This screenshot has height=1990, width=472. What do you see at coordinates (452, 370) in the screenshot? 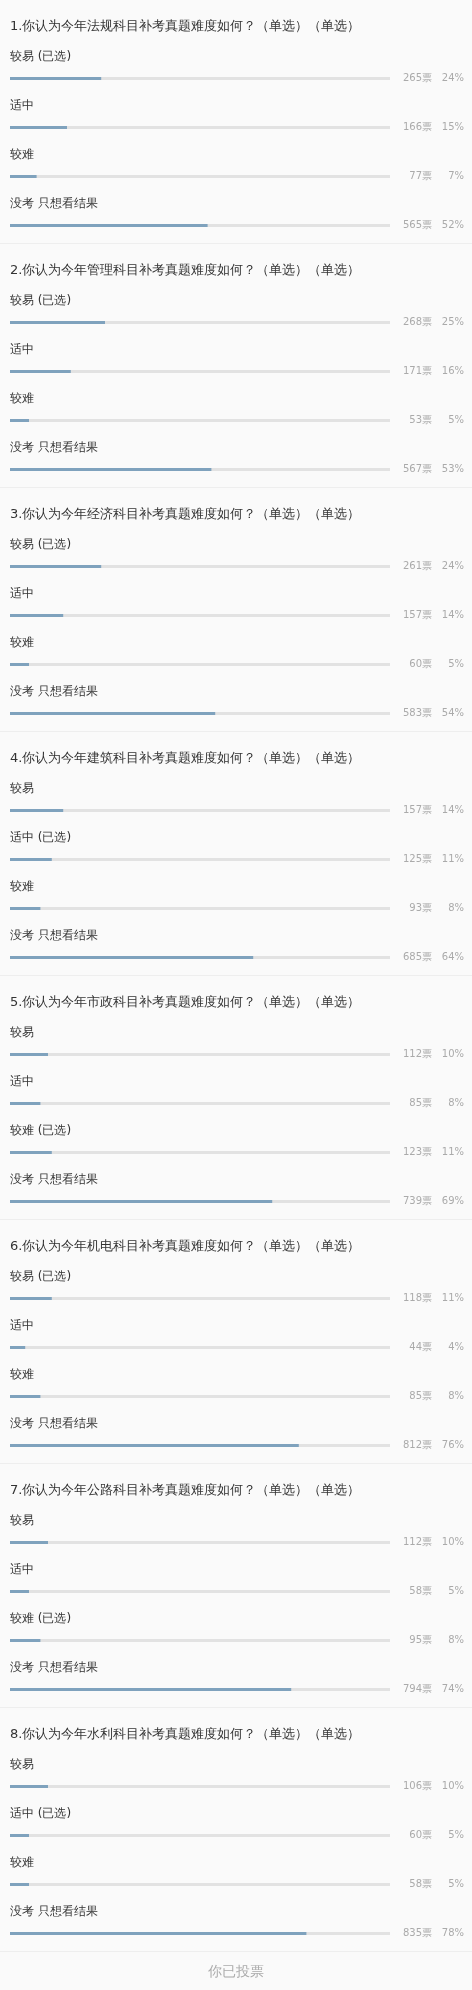
I see `data-label: 16%` at bounding box center [452, 370].